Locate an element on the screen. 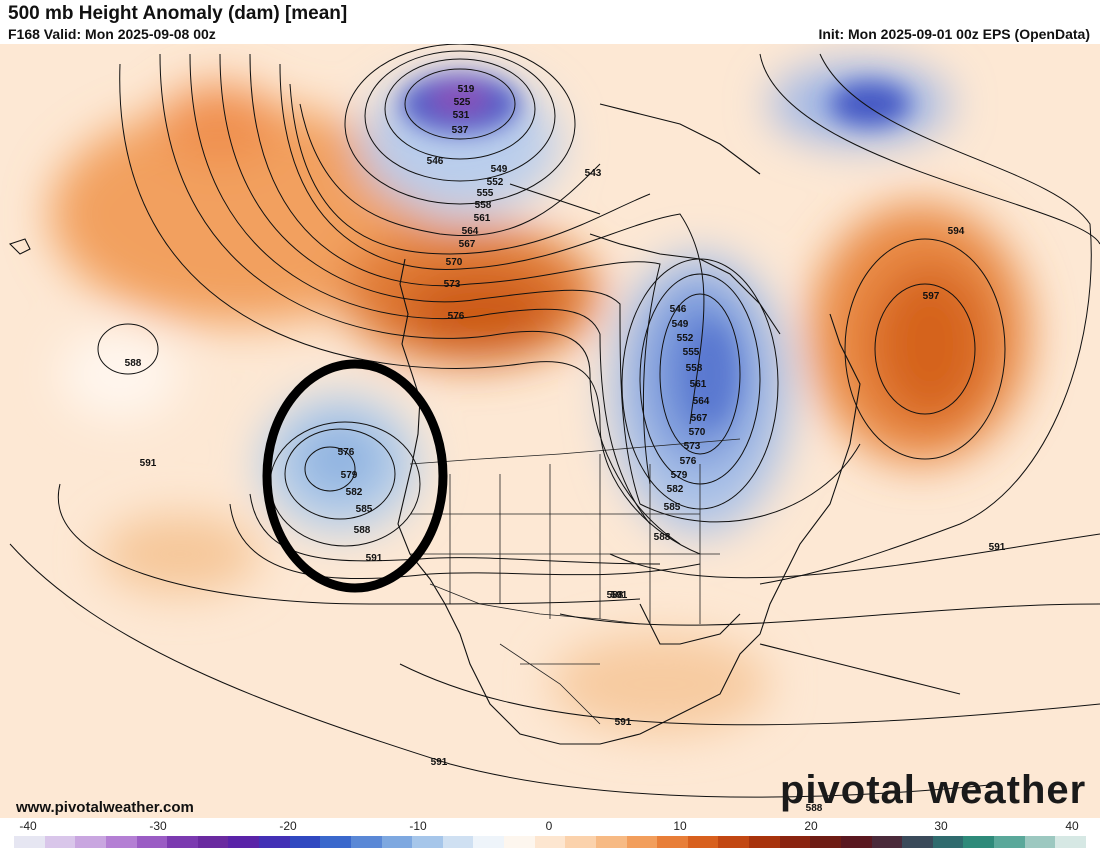 The width and height of the screenshot is (1100, 850). colorbar-tick-label: 40 is located at coordinates (1072, 826).